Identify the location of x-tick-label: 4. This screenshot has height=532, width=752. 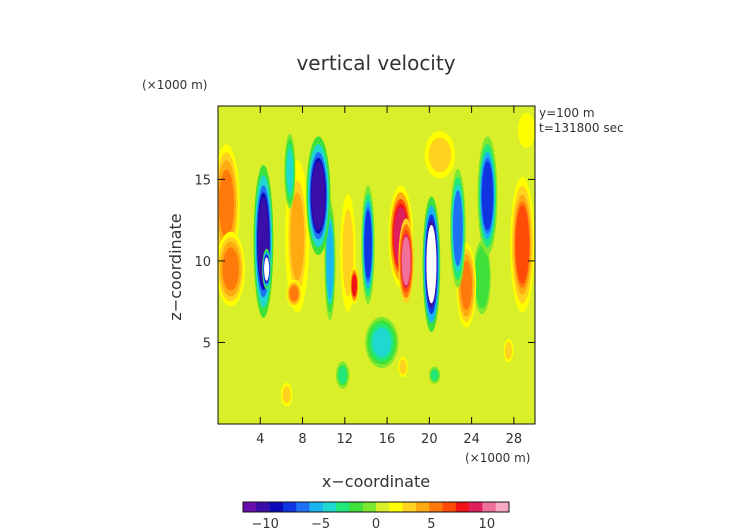
(260, 439).